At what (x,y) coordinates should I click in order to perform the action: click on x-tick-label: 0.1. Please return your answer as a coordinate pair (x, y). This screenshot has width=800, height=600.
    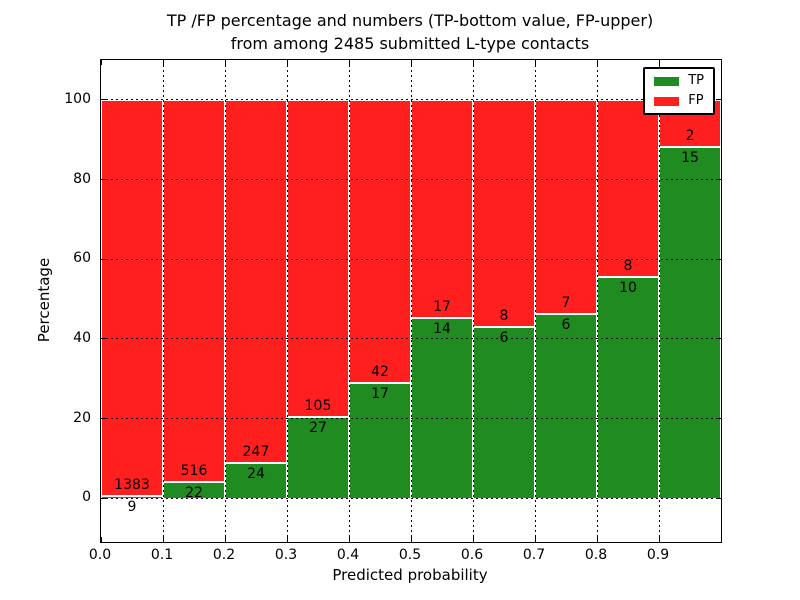
    Looking at the image, I should click on (162, 555).